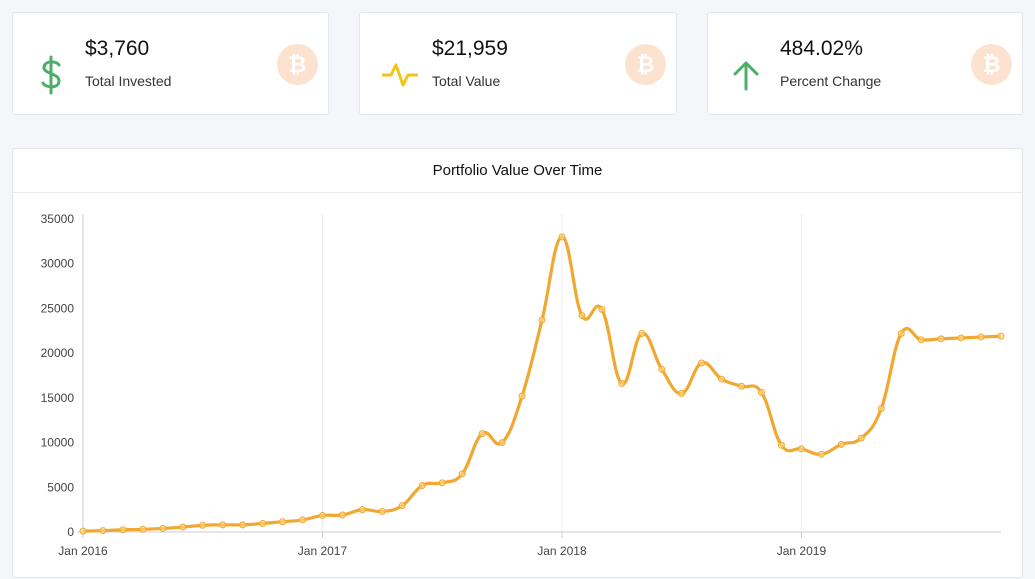 This screenshot has height=579, width=1035. Describe the element at coordinates (400, 75) in the screenshot. I see `pulse-icon` at that location.